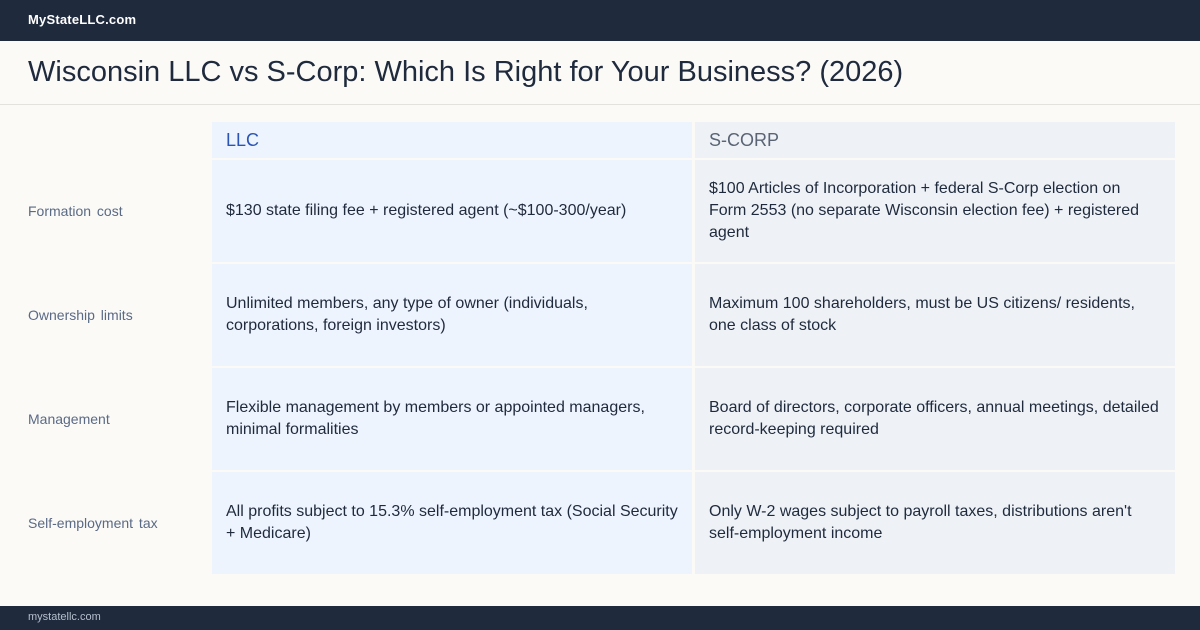 The width and height of the screenshot is (1200, 630). Describe the element at coordinates (600, 104) in the screenshot. I see `title-divider` at that location.